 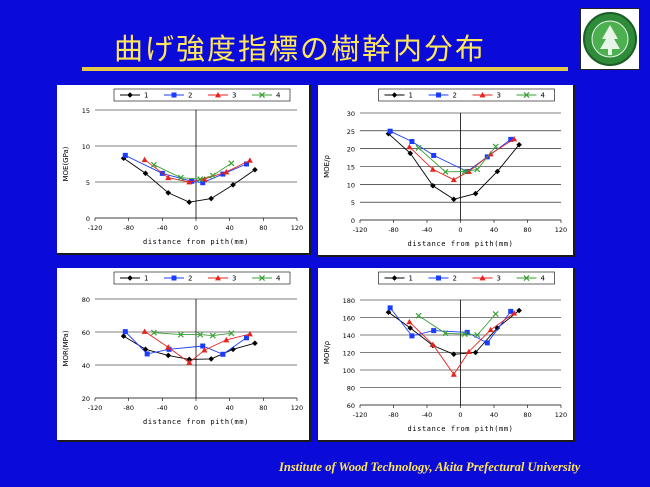 What do you see at coordinates (349, 319) in the screenshot?
I see `y-tick-label: 160` at bounding box center [349, 319].